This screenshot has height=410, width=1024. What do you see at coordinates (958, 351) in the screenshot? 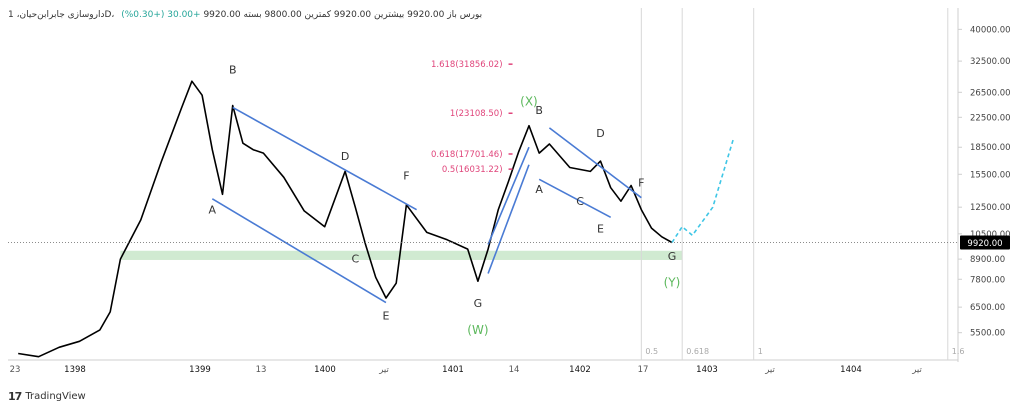
I see `time-zone-label: 1.6` at bounding box center [958, 351].